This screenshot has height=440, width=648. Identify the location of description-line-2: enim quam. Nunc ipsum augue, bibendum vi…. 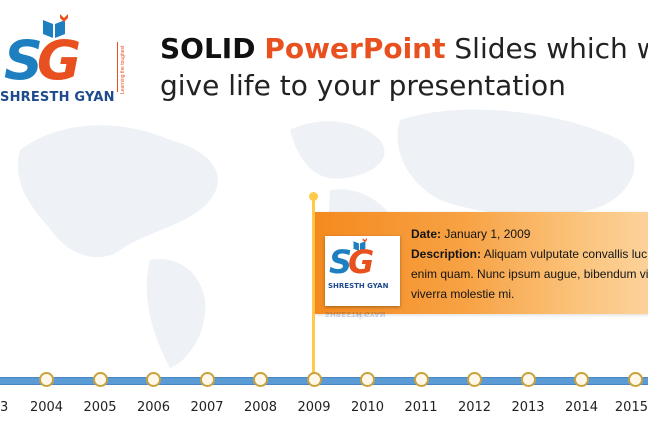
(529, 274).